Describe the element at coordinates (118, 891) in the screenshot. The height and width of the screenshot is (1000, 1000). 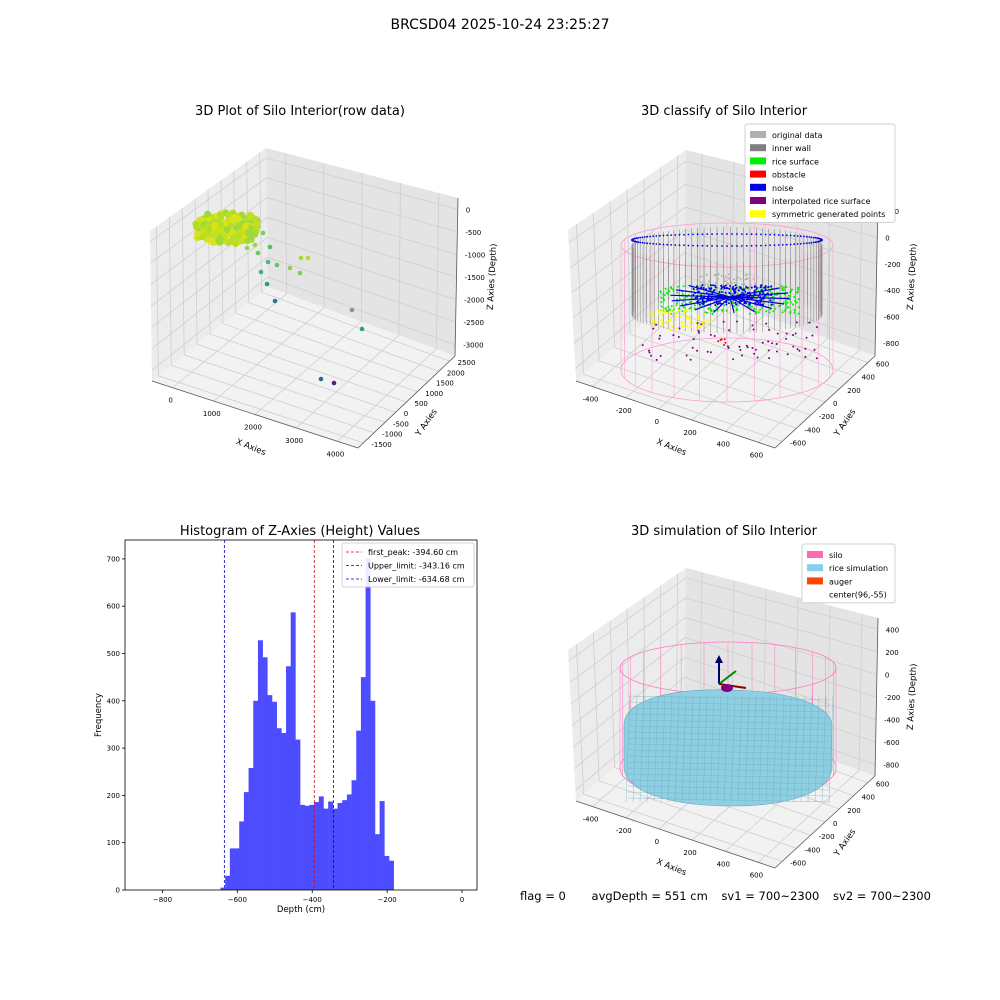
I see `histogram-y-tick-label: 0` at that location.